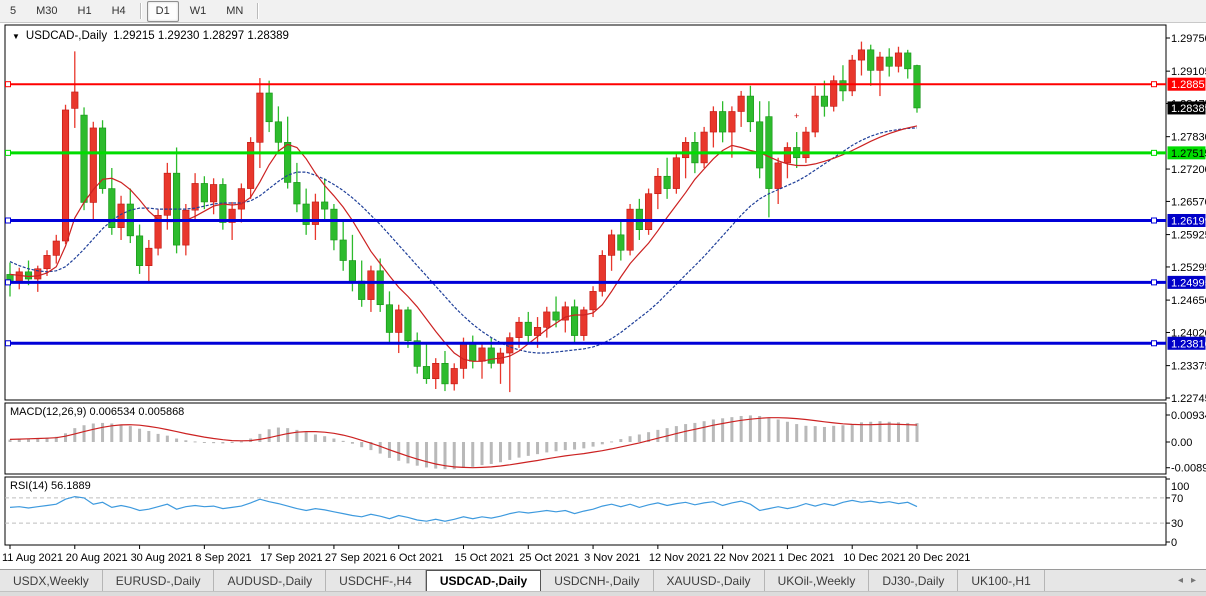 Image resolution: width=1206 pixels, height=596 pixels. I want to click on tab-usdx-weekly: USDX,Weekly, so click(51, 580).